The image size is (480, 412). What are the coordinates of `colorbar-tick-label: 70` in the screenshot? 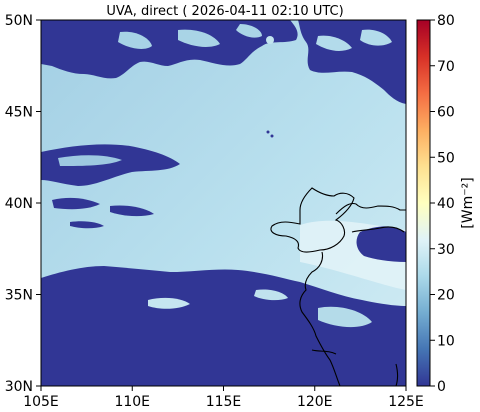 It's located at (446, 67).